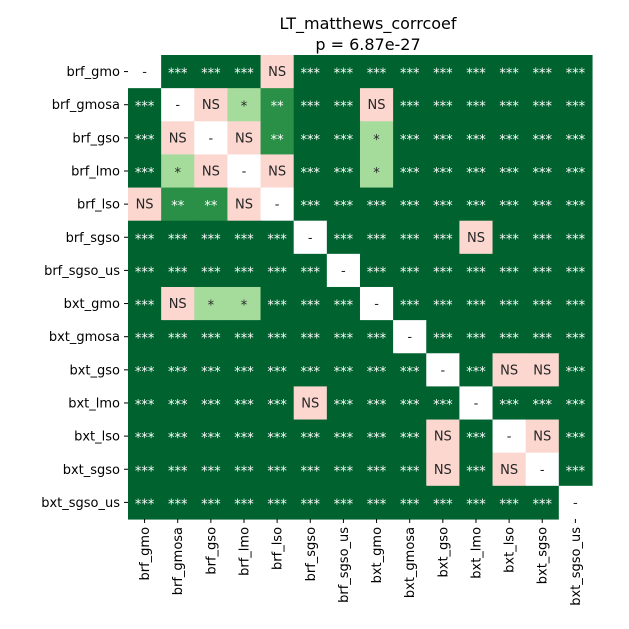  What do you see at coordinates (178, 561) in the screenshot?
I see `x-tick-label: brf_gmosa` at bounding box center [178, 561].